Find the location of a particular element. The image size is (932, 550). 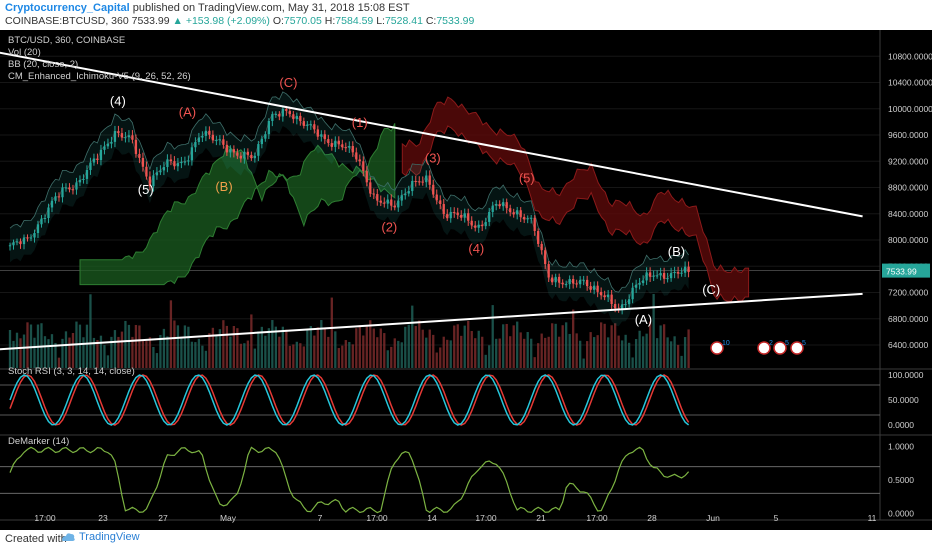

legend-symbol: BTC/USD, 360, COINBASE is located at coordinates (66, 40).